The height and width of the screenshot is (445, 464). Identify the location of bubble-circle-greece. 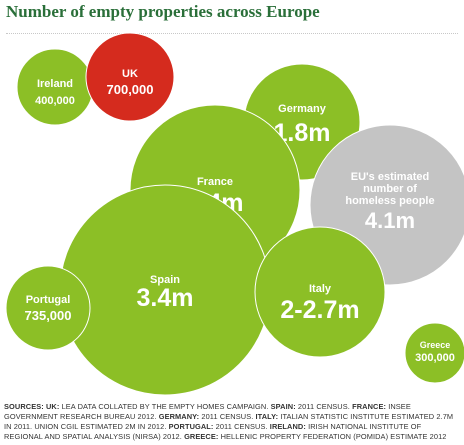
(434, 353).